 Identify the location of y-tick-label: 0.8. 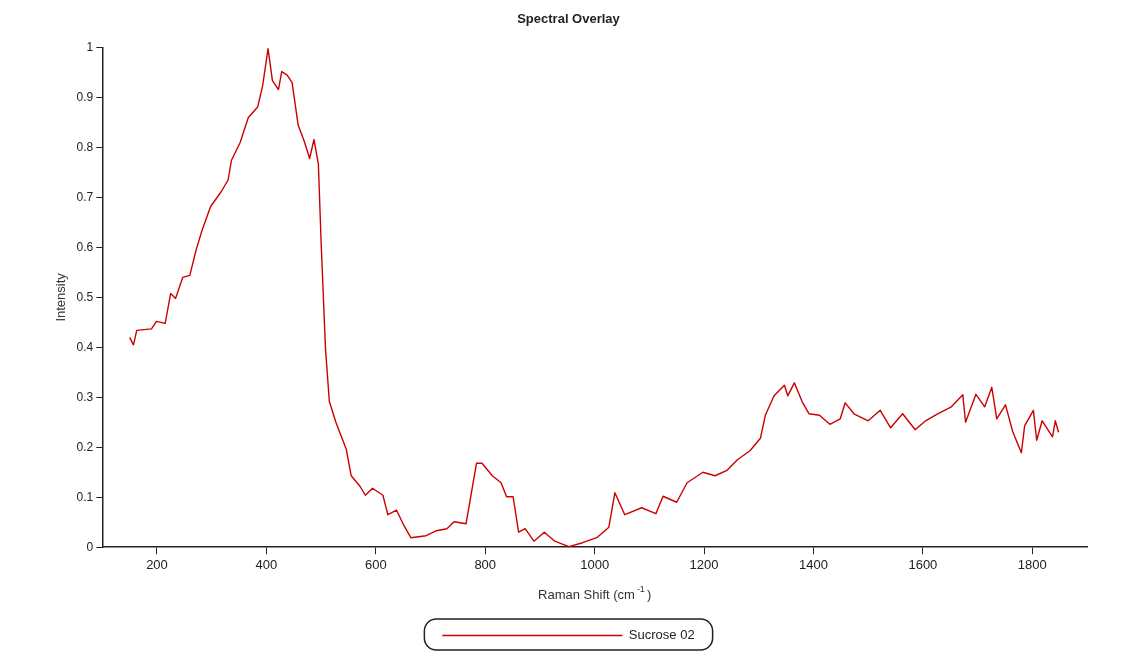
(85, 146).